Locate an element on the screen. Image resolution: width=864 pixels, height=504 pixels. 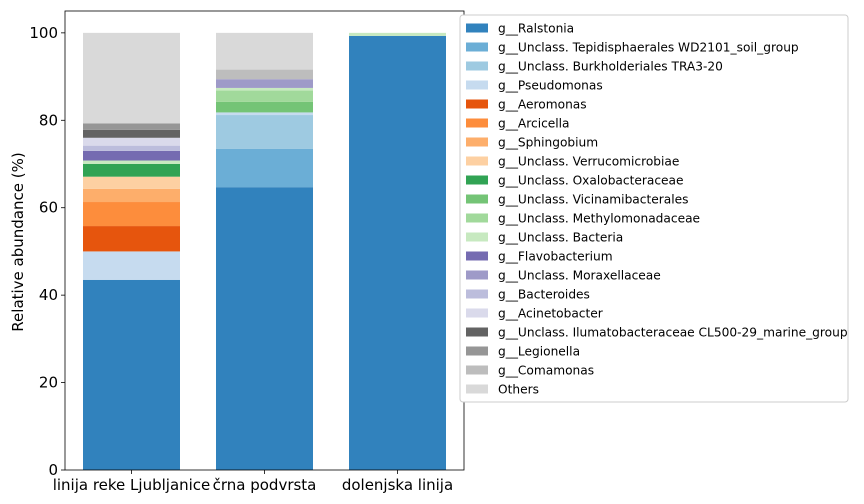
legend-entry: g__Legionella is located at coordinates (539, 352).